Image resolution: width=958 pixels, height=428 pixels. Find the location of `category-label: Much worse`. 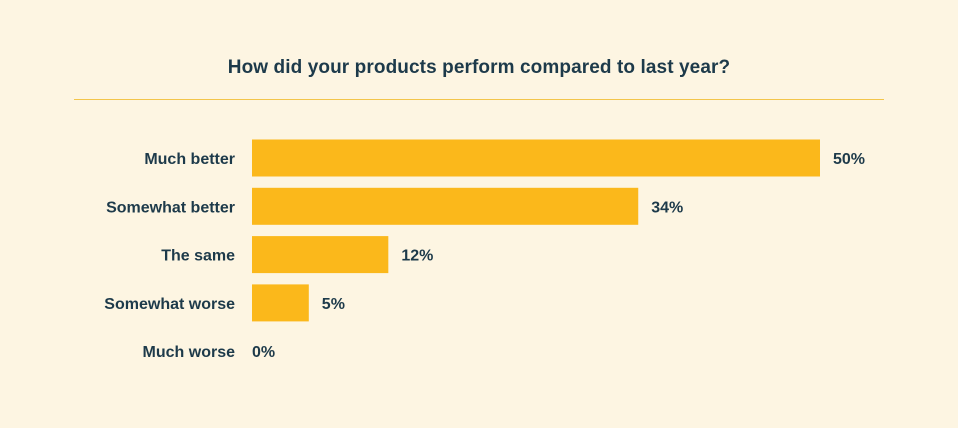

category-label: Much worse is located at coordinates (189, 352).